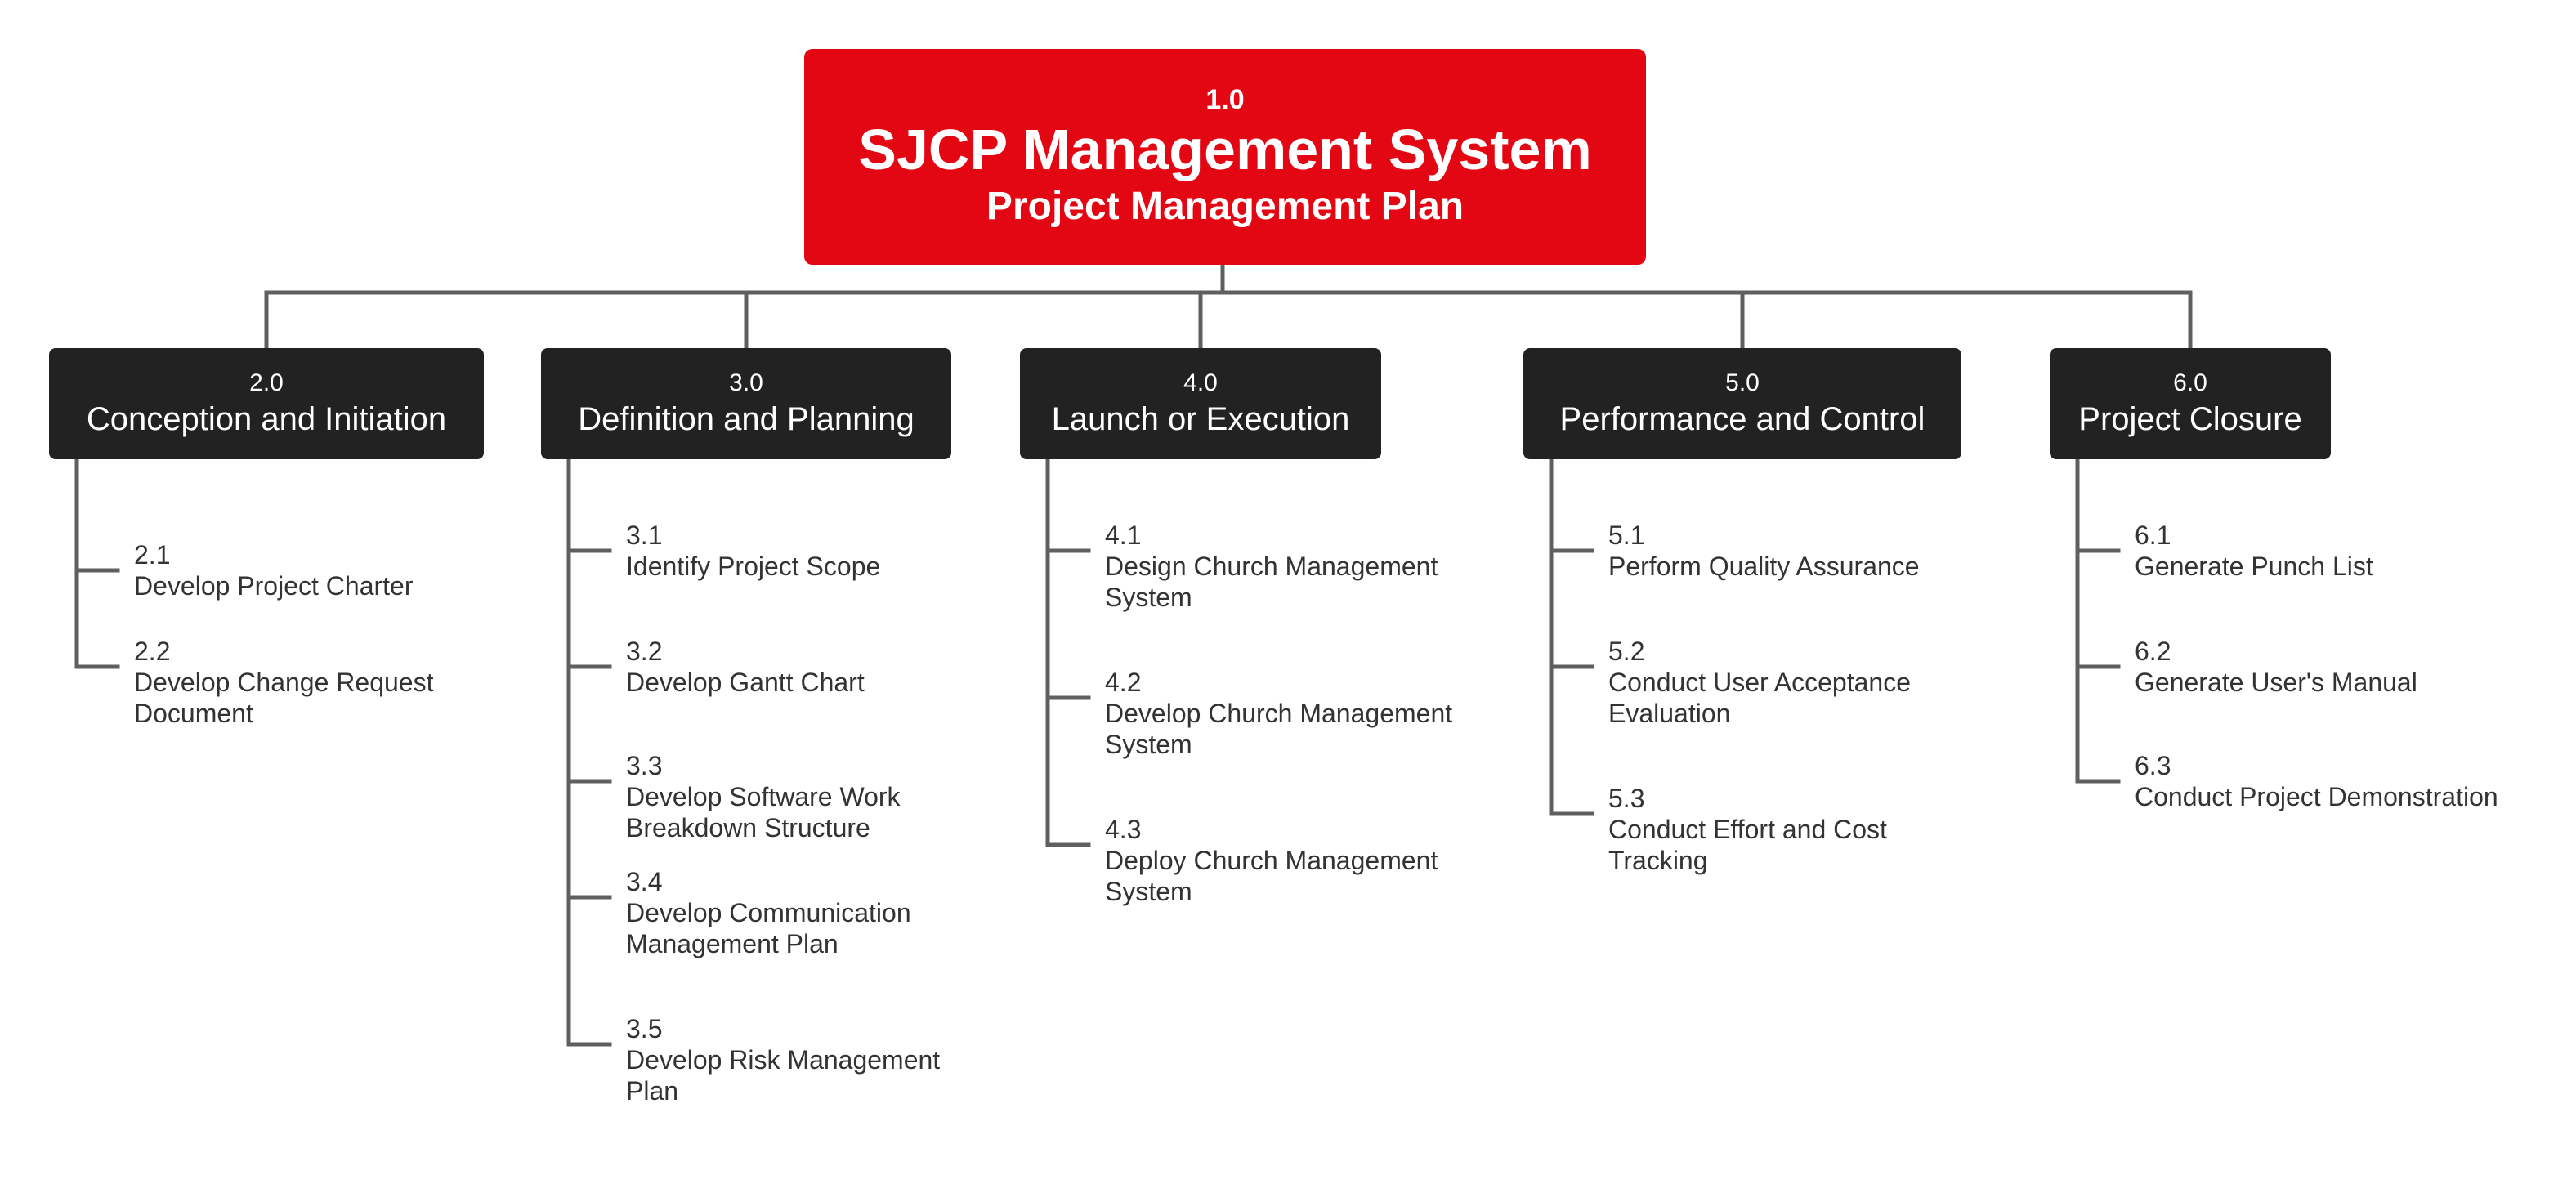 The image size is (2576, 1193). Describe the element at coordinates (274, 586) in the screenshot. I see `task-label: Develop Project Charter` at that location.